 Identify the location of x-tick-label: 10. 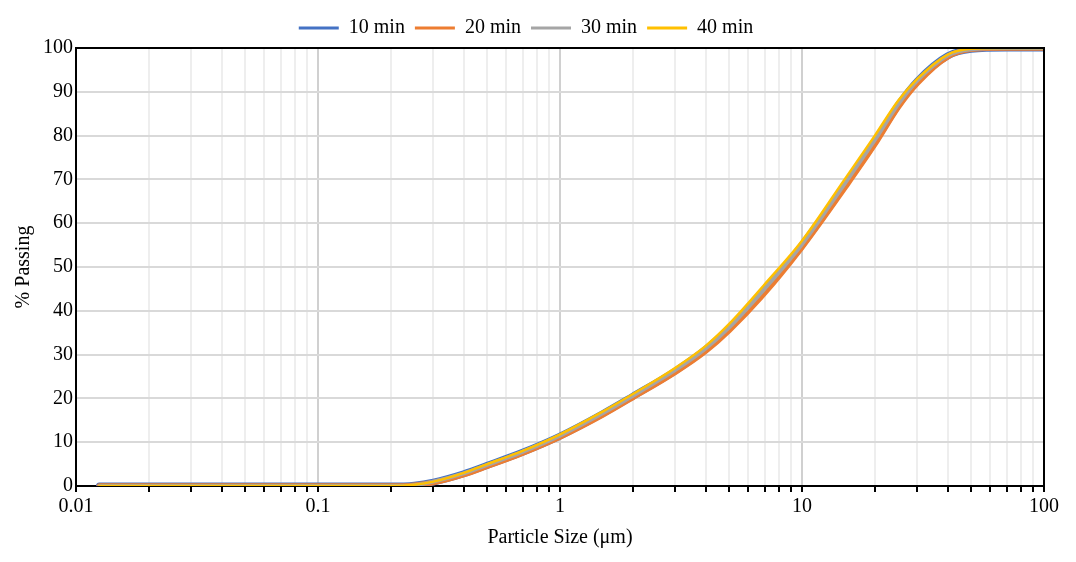
(802, 505).